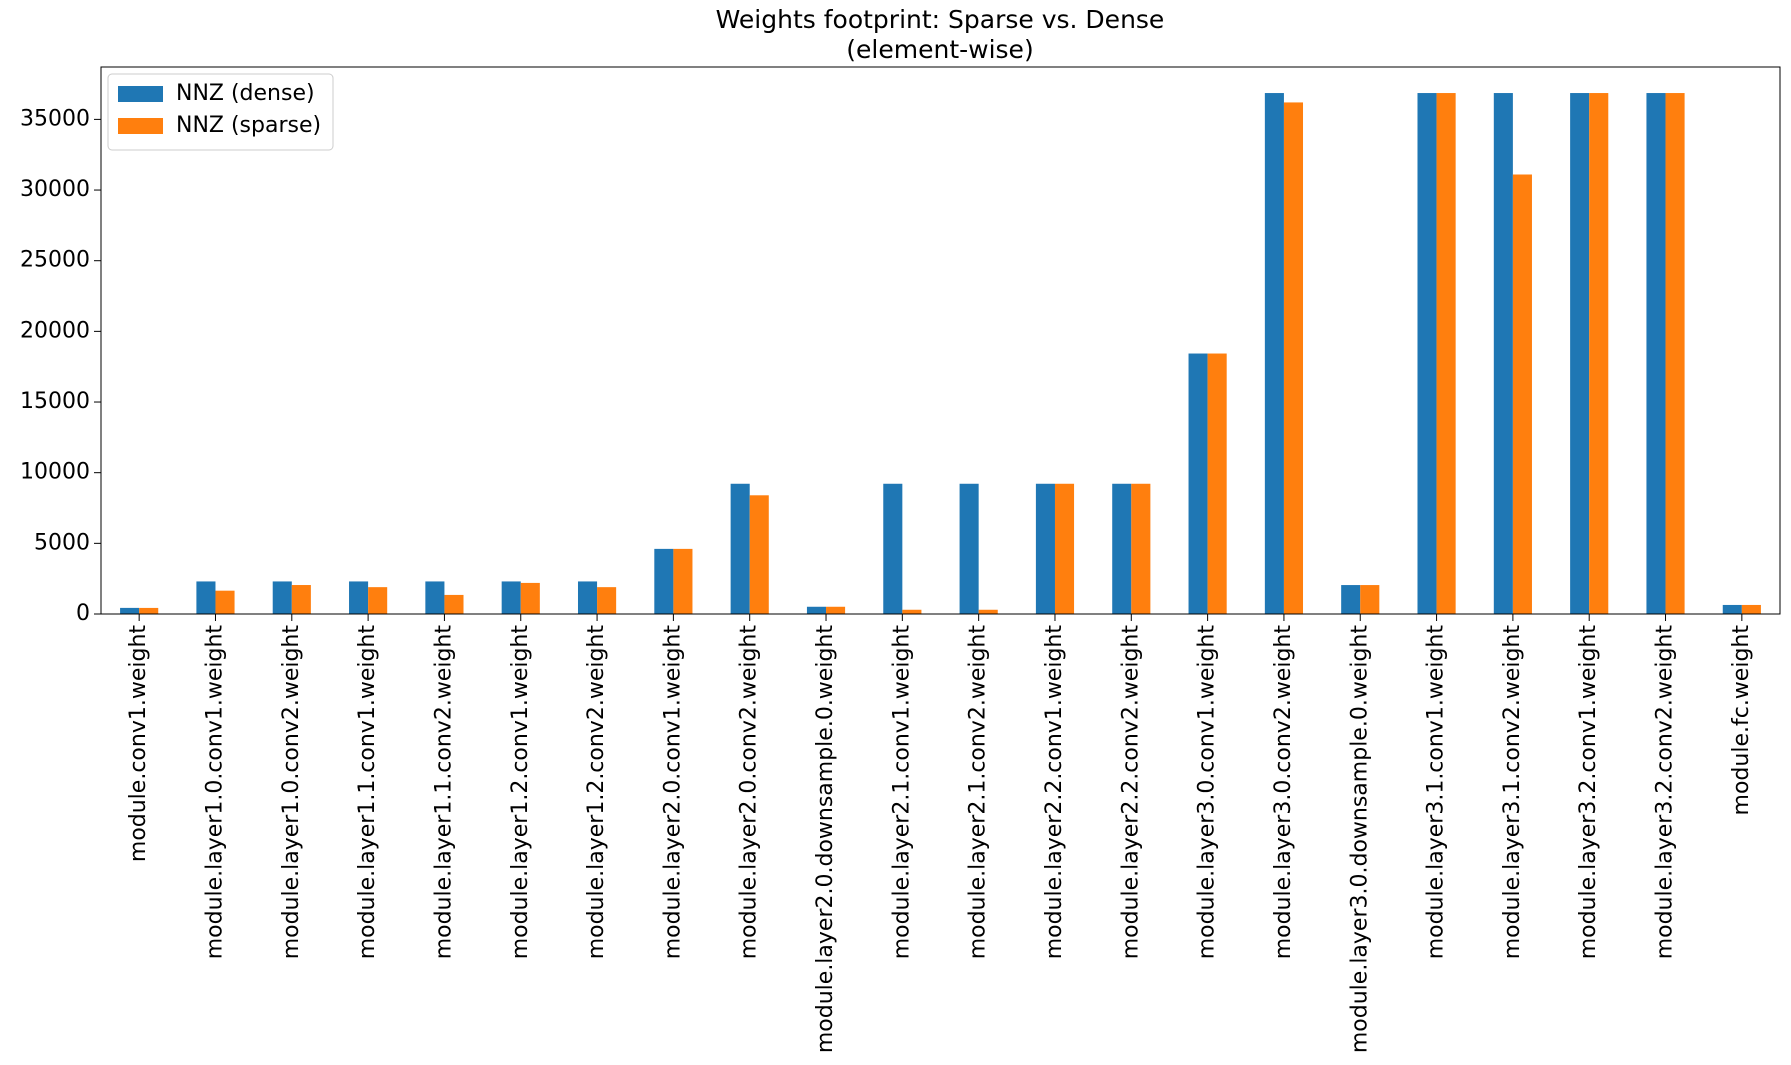  What do you see at coordinates (220, 112) in the screenshot?
I see `legend-box` at bounding box center [220, 112].